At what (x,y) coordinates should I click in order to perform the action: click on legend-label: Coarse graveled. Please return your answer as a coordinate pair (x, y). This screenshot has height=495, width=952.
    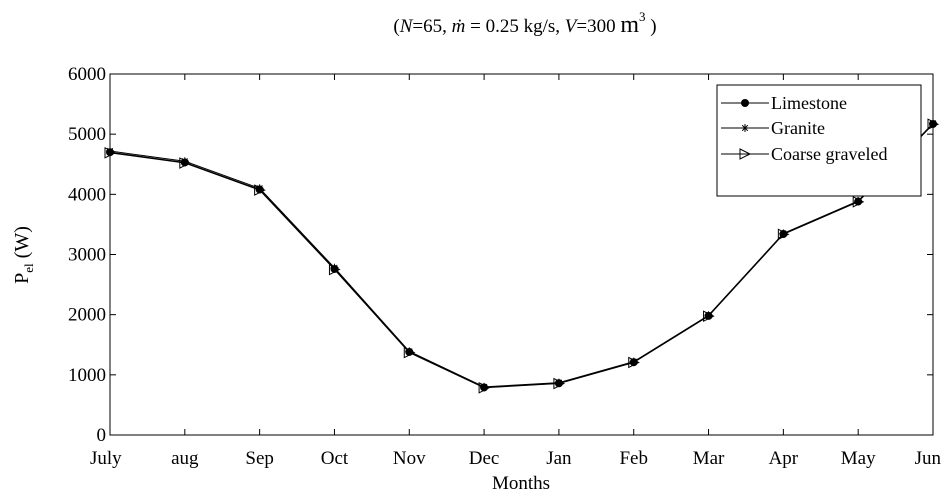
    Looking at the image, I should click on (829, 154).